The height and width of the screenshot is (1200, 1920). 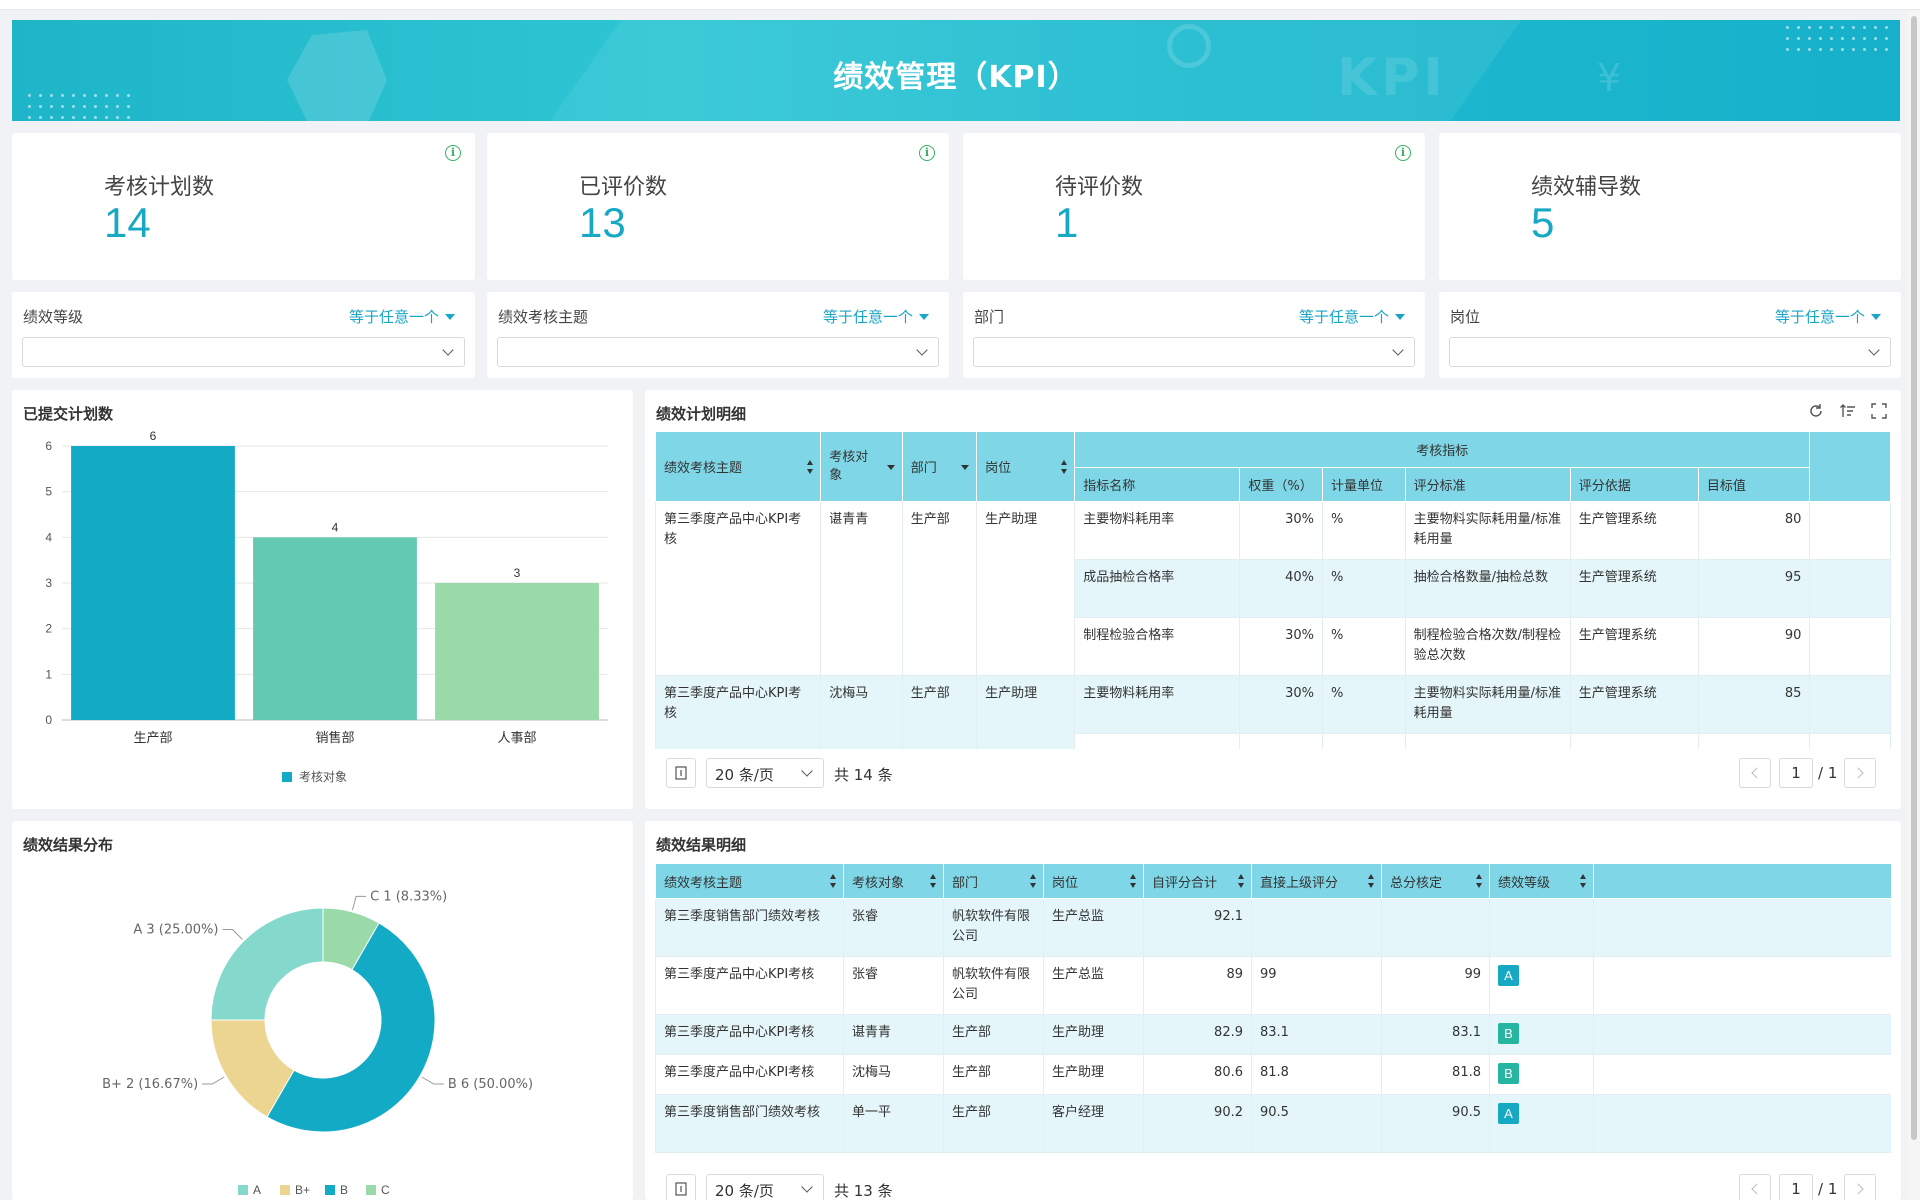 I want to click on legend-label: B+, so click(x=302, y=1190).